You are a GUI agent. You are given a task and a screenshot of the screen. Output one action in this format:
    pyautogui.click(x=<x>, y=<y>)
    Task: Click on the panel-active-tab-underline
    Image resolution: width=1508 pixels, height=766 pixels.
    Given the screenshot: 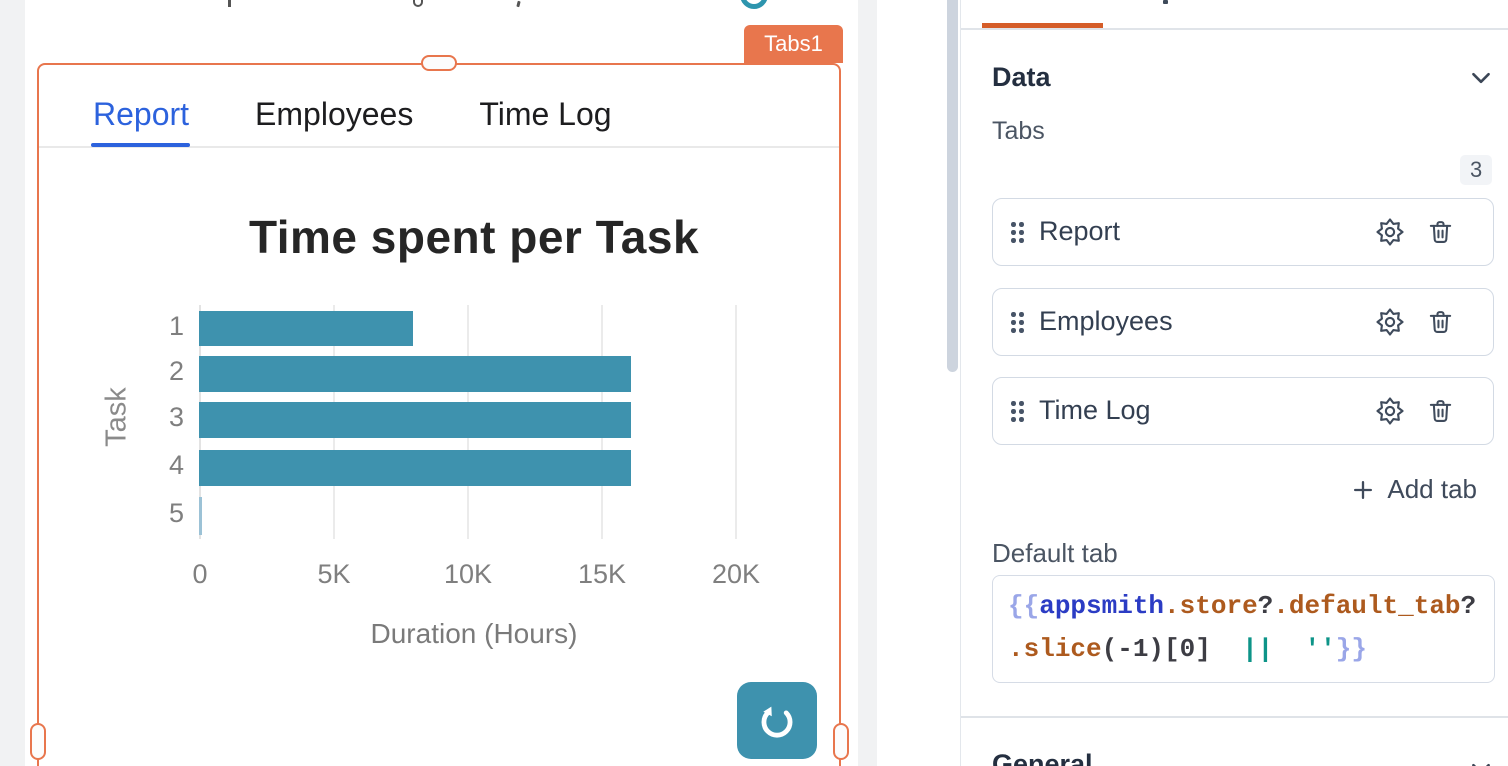 What is the action you would take?
    pyautogui.click(x=1042, y=25)
    